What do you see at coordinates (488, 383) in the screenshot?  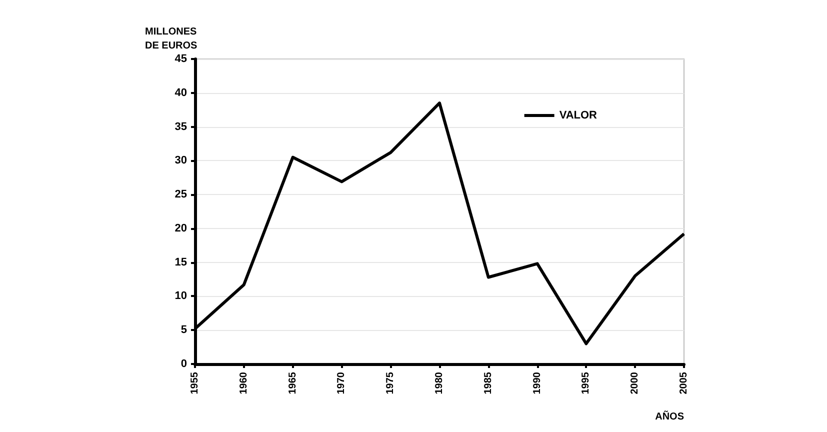 I see `x-tick-label: 1985` at bounding box center [488, 383].